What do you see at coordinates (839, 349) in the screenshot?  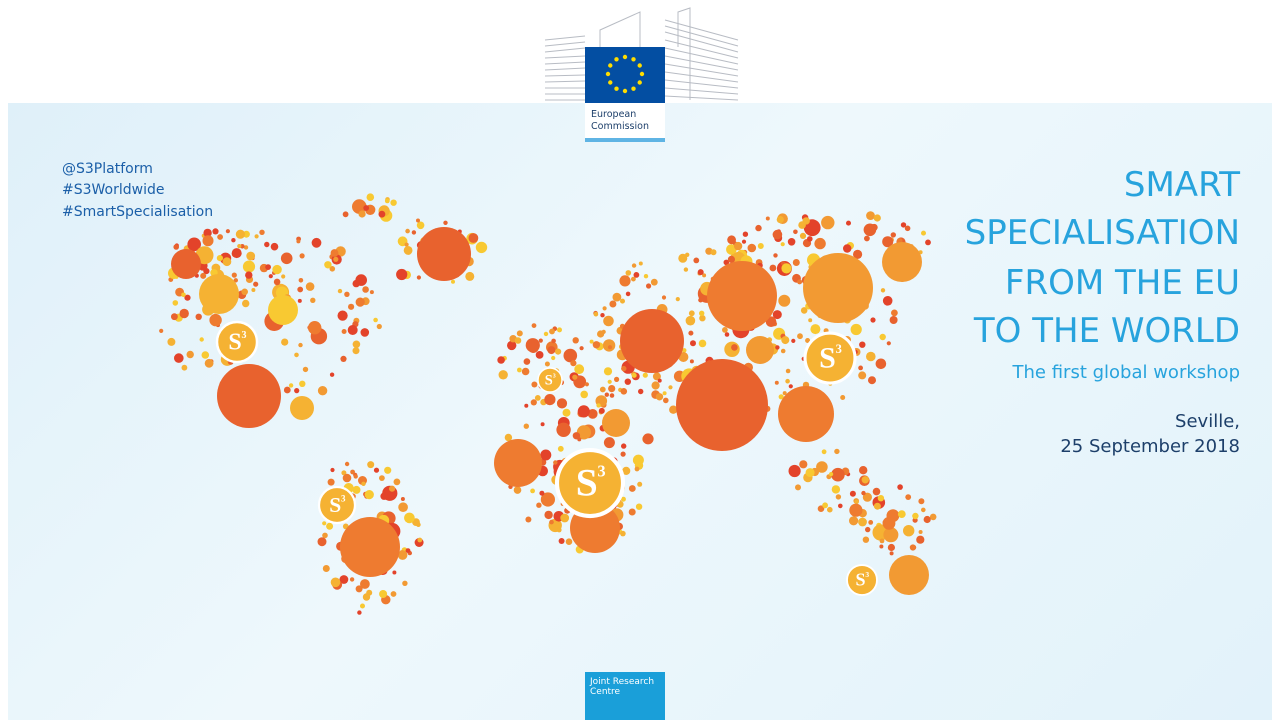 I see `badge-exponent: 3` at bounding box center [839, 349].